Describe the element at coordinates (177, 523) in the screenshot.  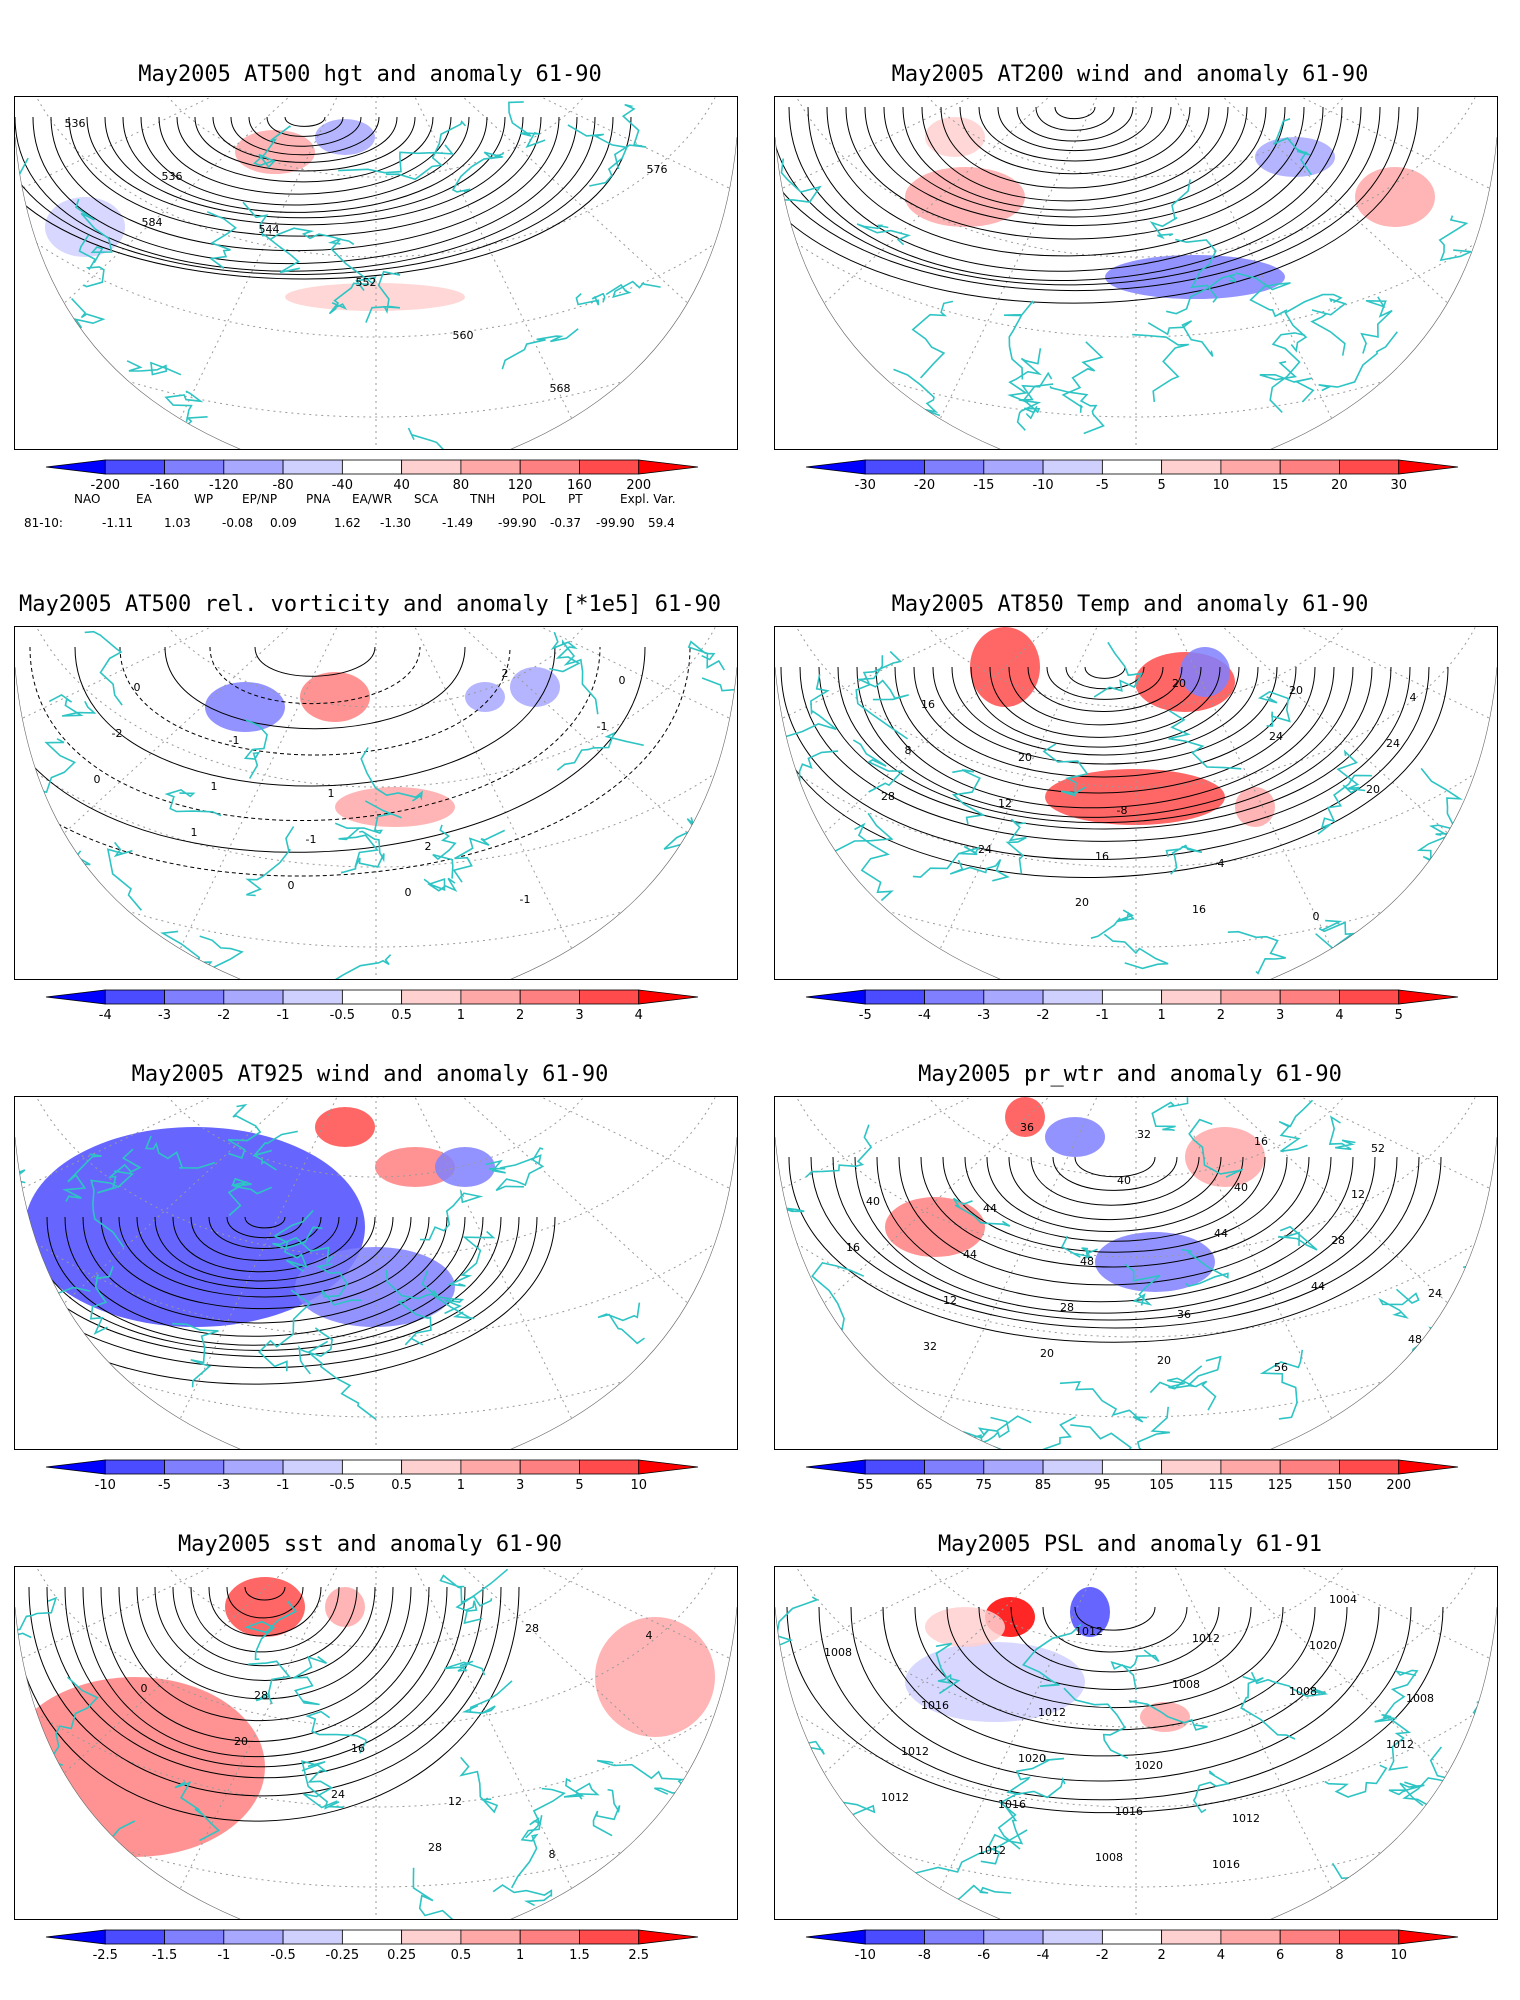
I see `teleconnection-value: 1.03` at that location.